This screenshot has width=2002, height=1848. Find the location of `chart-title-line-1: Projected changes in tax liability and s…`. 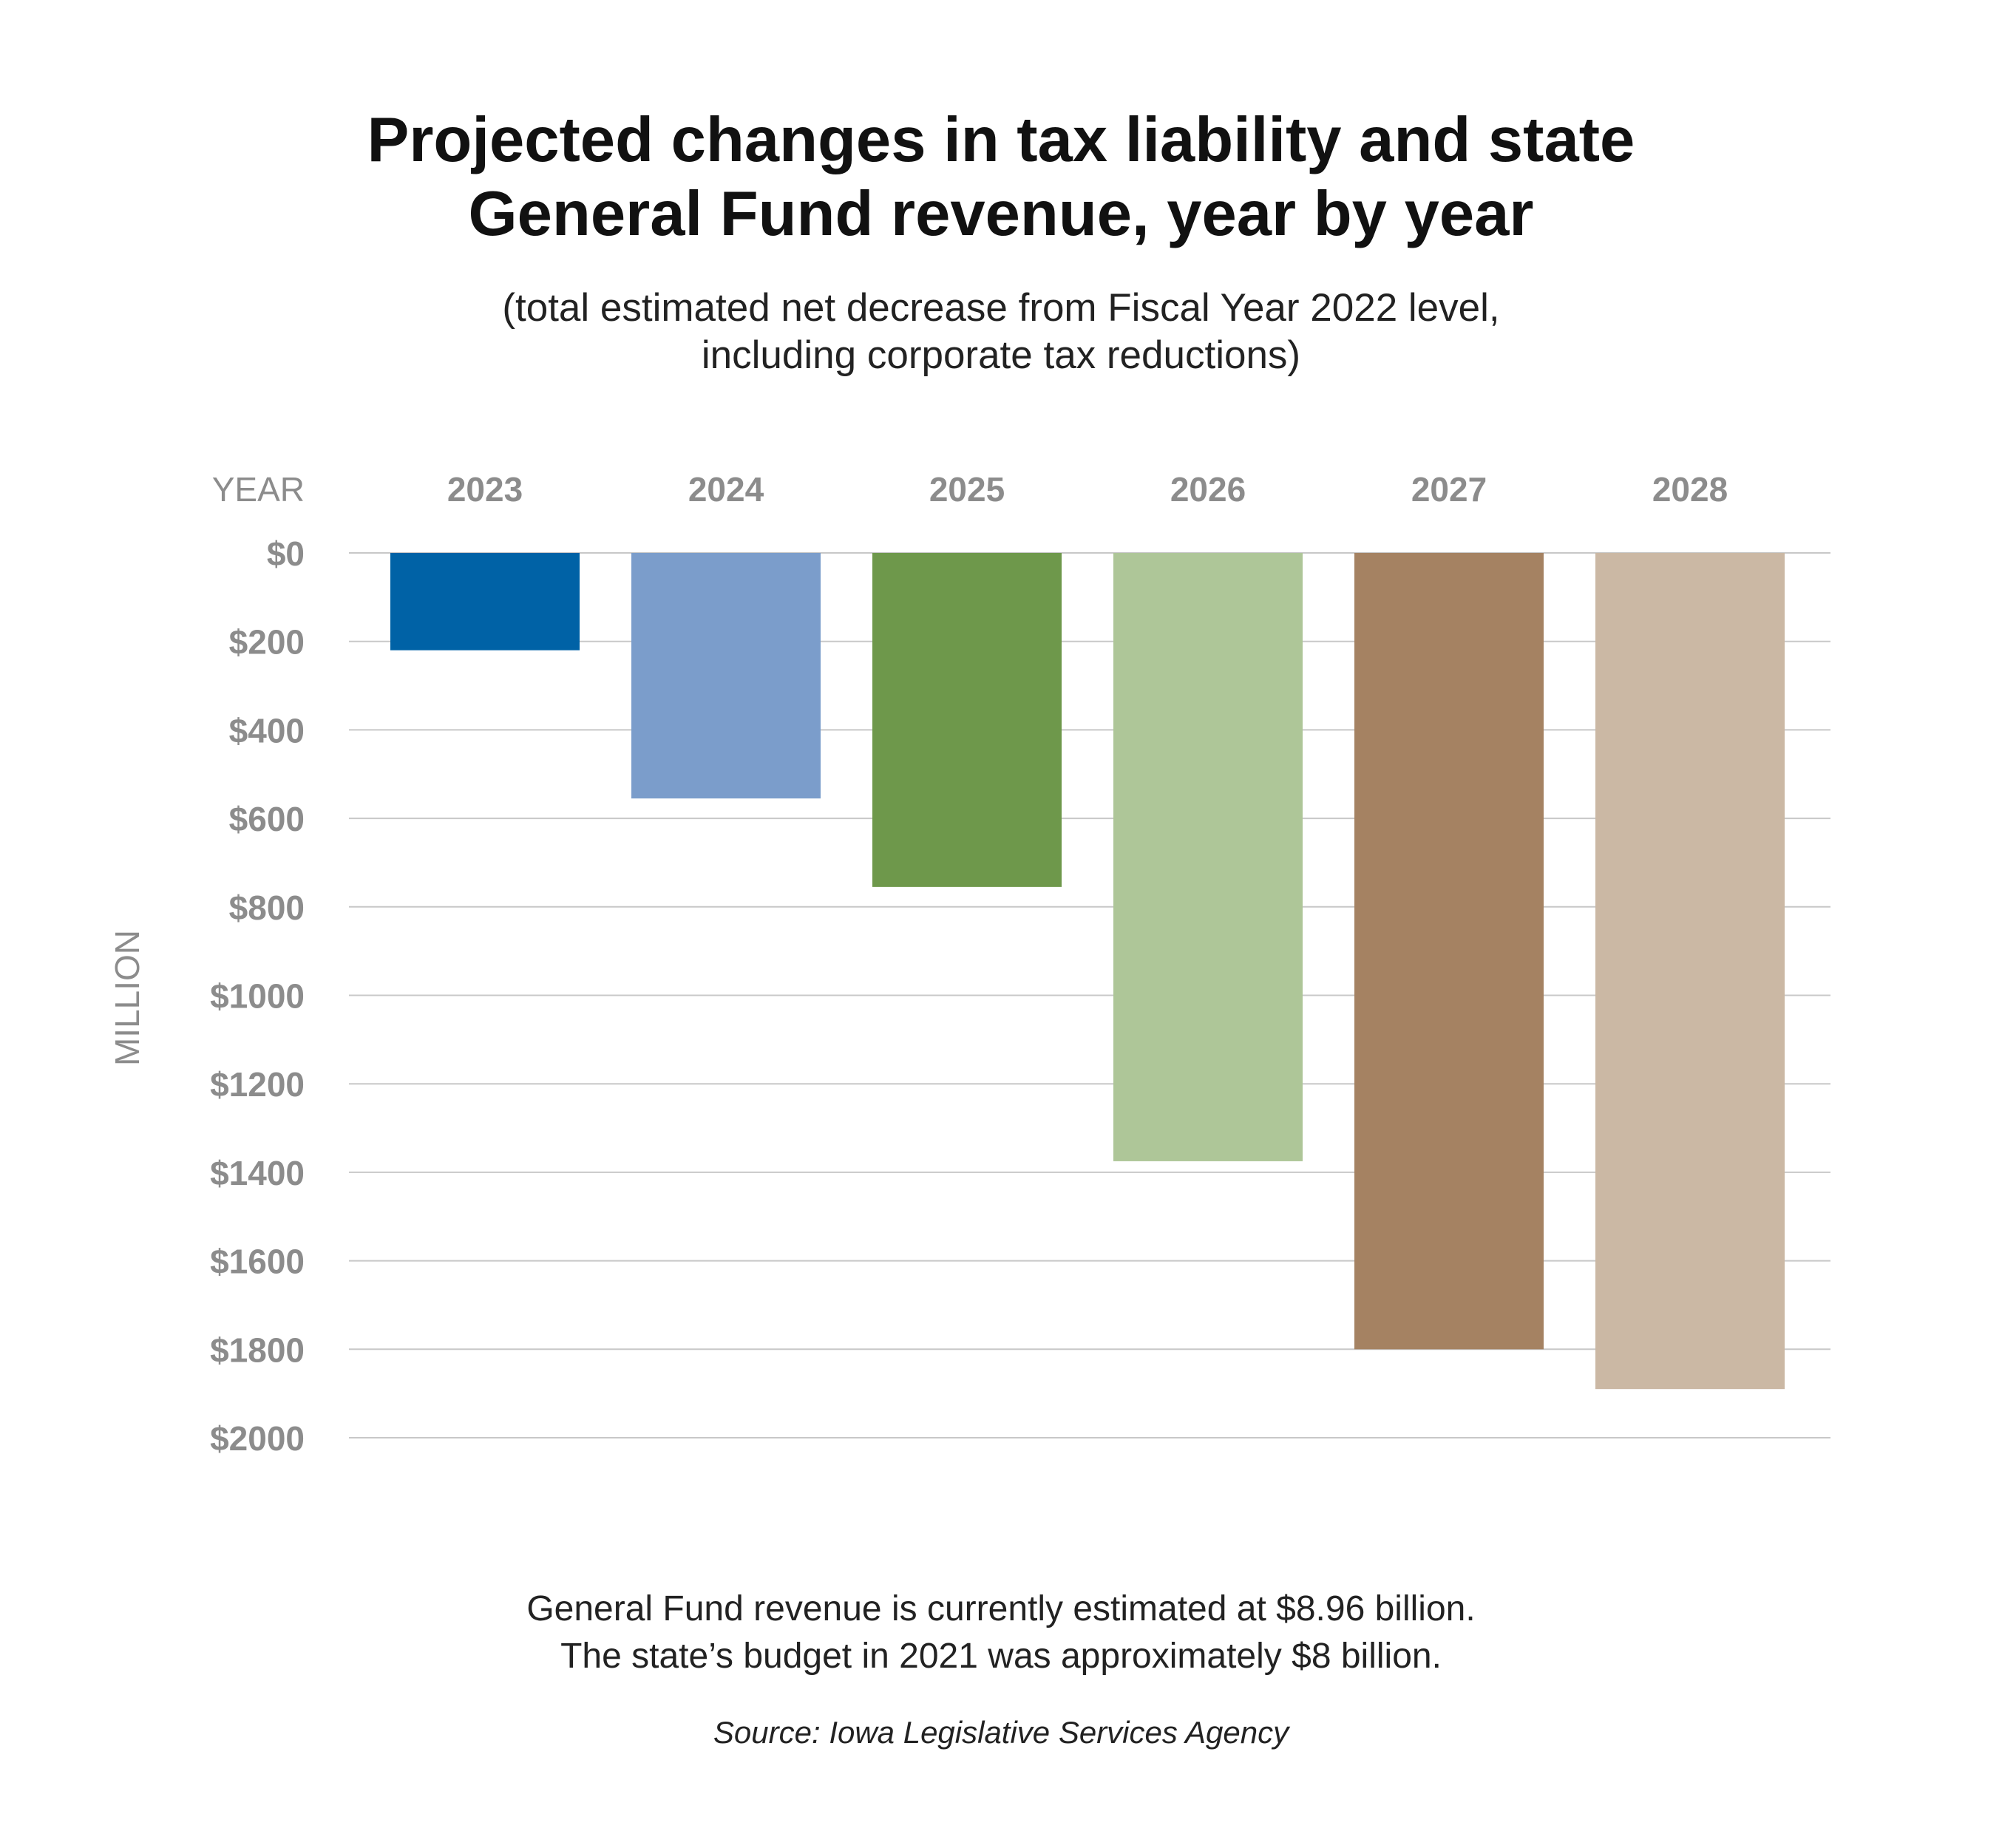

chart-title-line-1: Projected changes in tax liability and s… is located at coordinates (1001, 140).